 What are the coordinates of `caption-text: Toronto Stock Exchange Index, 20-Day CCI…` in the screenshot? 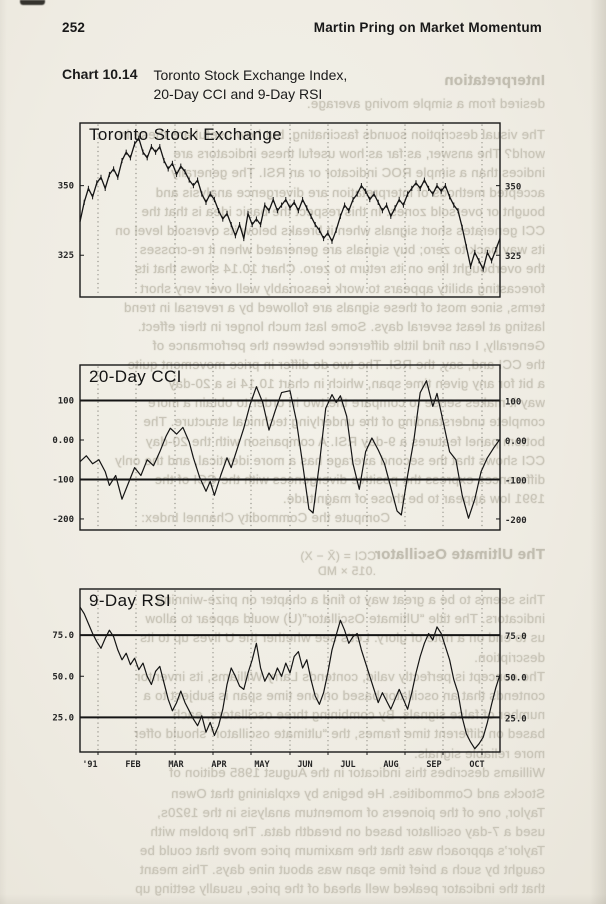 It's located at (250, 85).